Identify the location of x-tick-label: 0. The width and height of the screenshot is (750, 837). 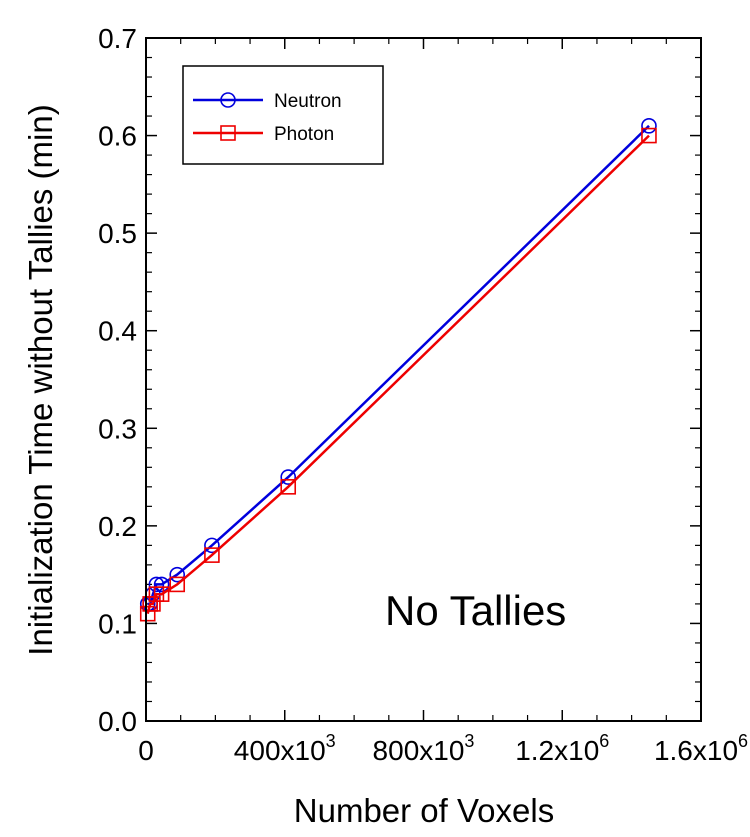
(146, 750).